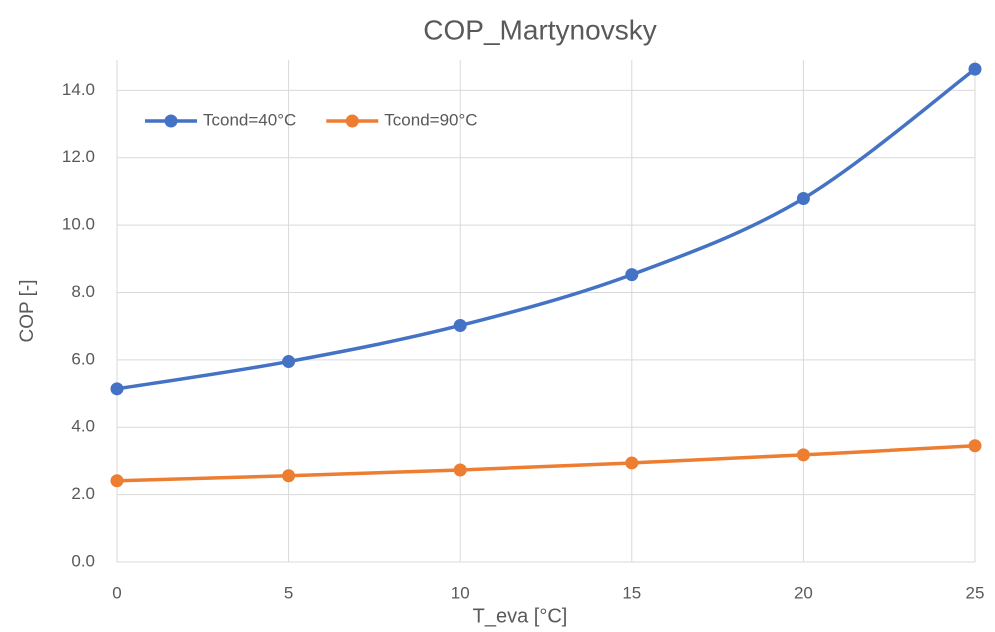 Image resolution: width=995 pixels, height=632 pixels. I want to click on x-tick-label: 20, so click(803, 592).